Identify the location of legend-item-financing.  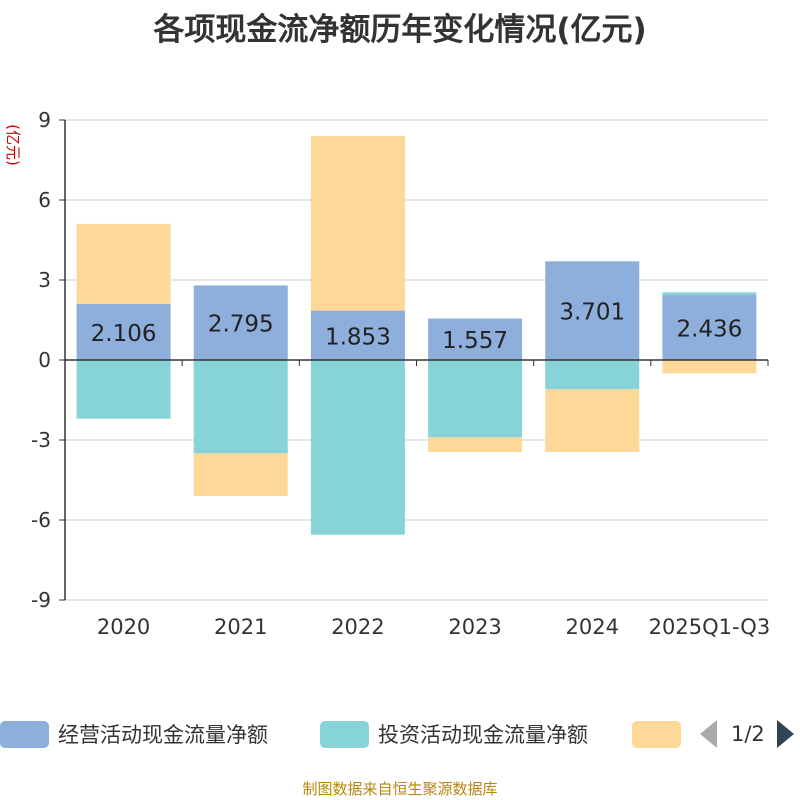
(661, 734).